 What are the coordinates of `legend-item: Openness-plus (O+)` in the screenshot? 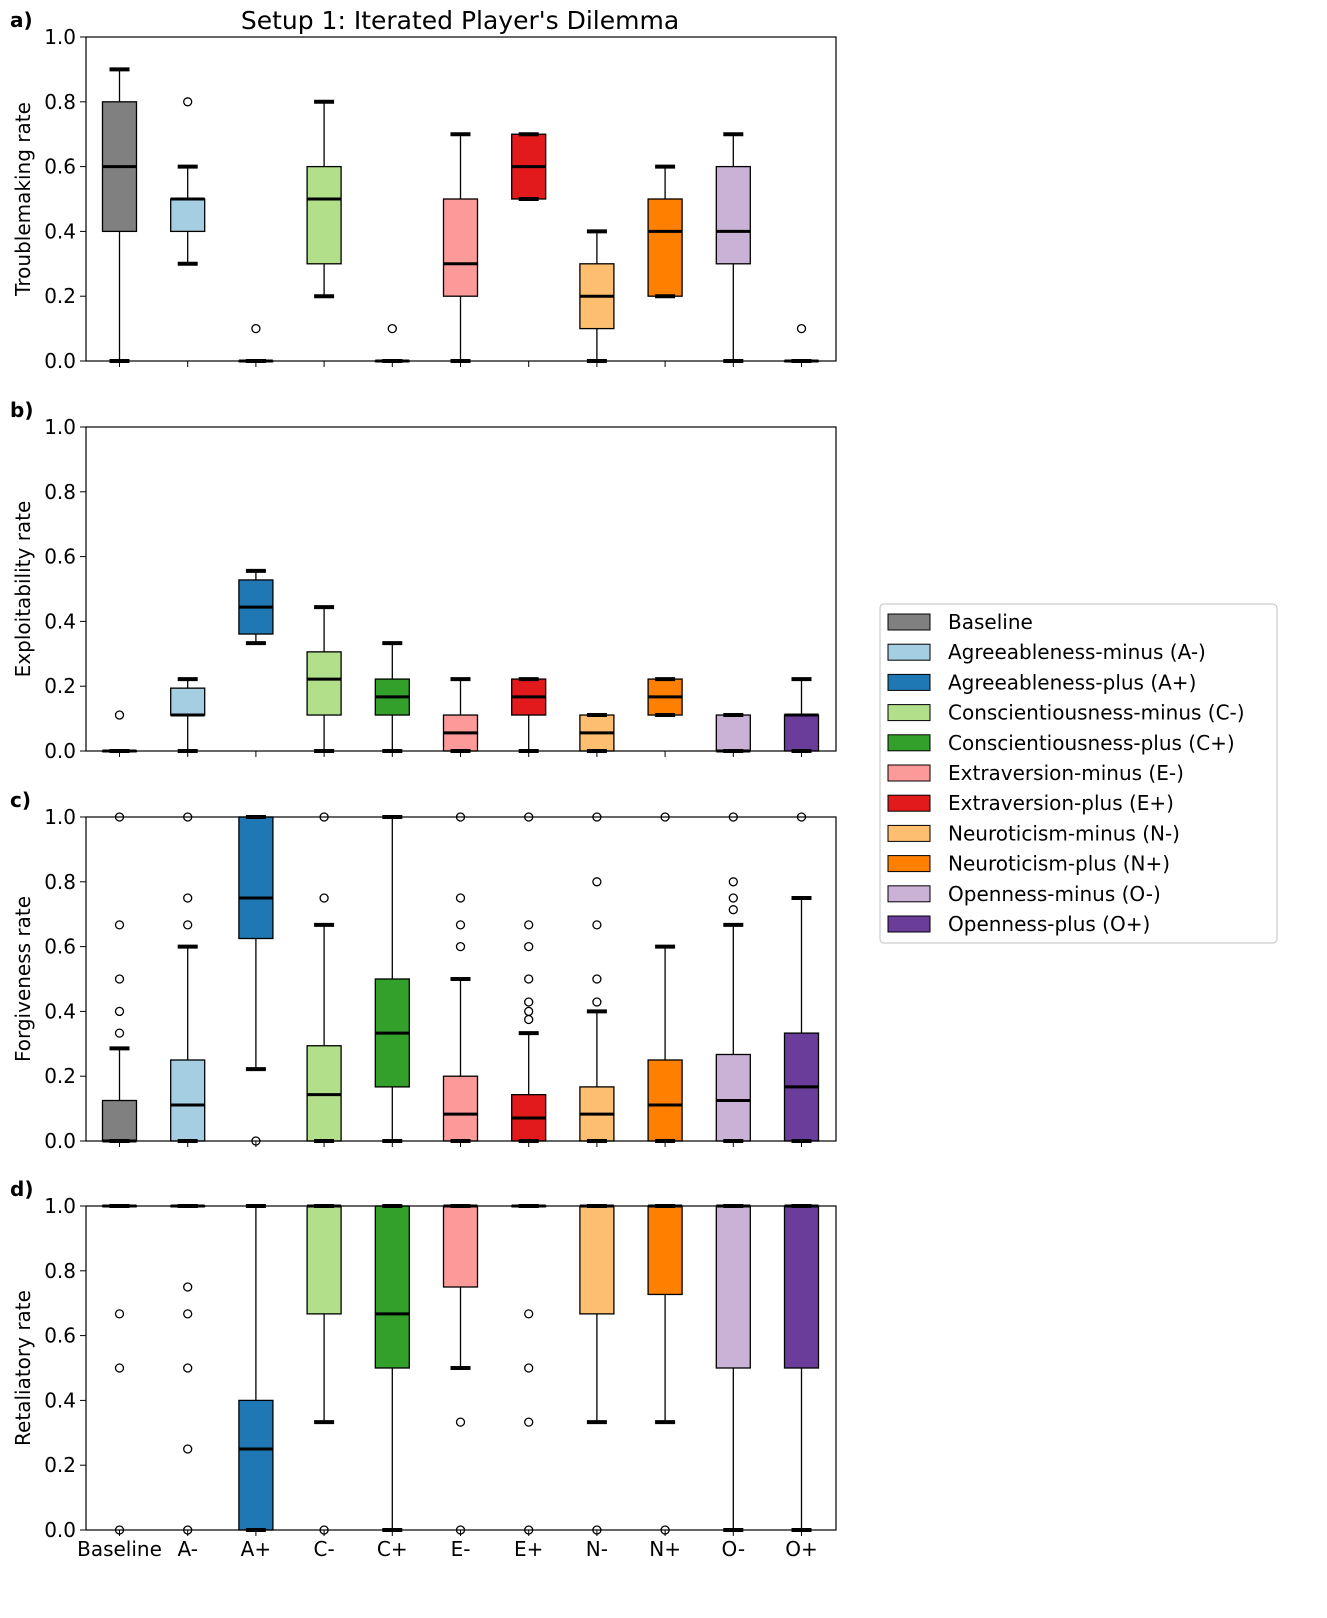 It's located at (1018, 924).